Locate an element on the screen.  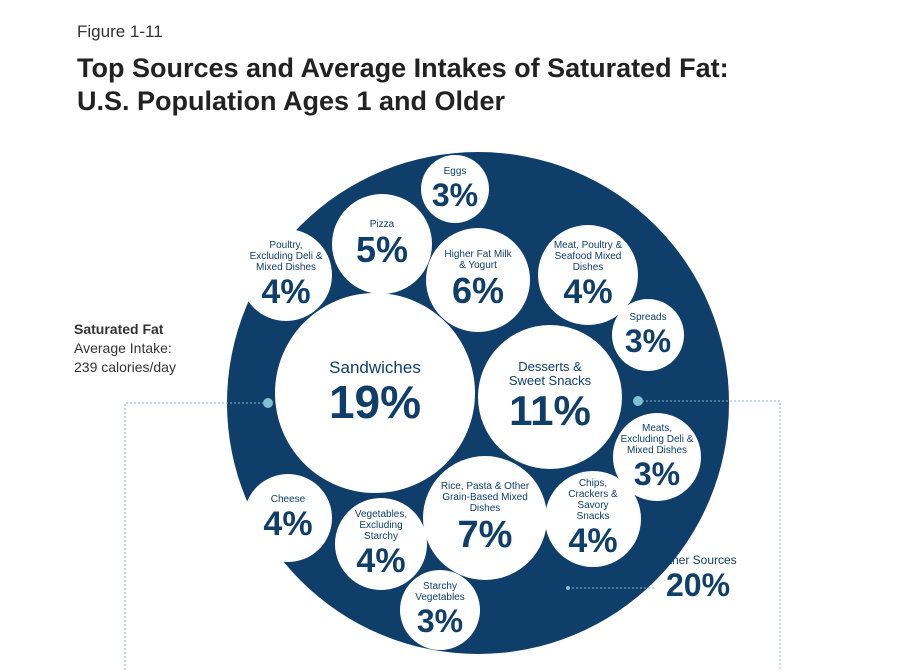
figure-label: Figure 1-11 is located at coordinates (120, 31).